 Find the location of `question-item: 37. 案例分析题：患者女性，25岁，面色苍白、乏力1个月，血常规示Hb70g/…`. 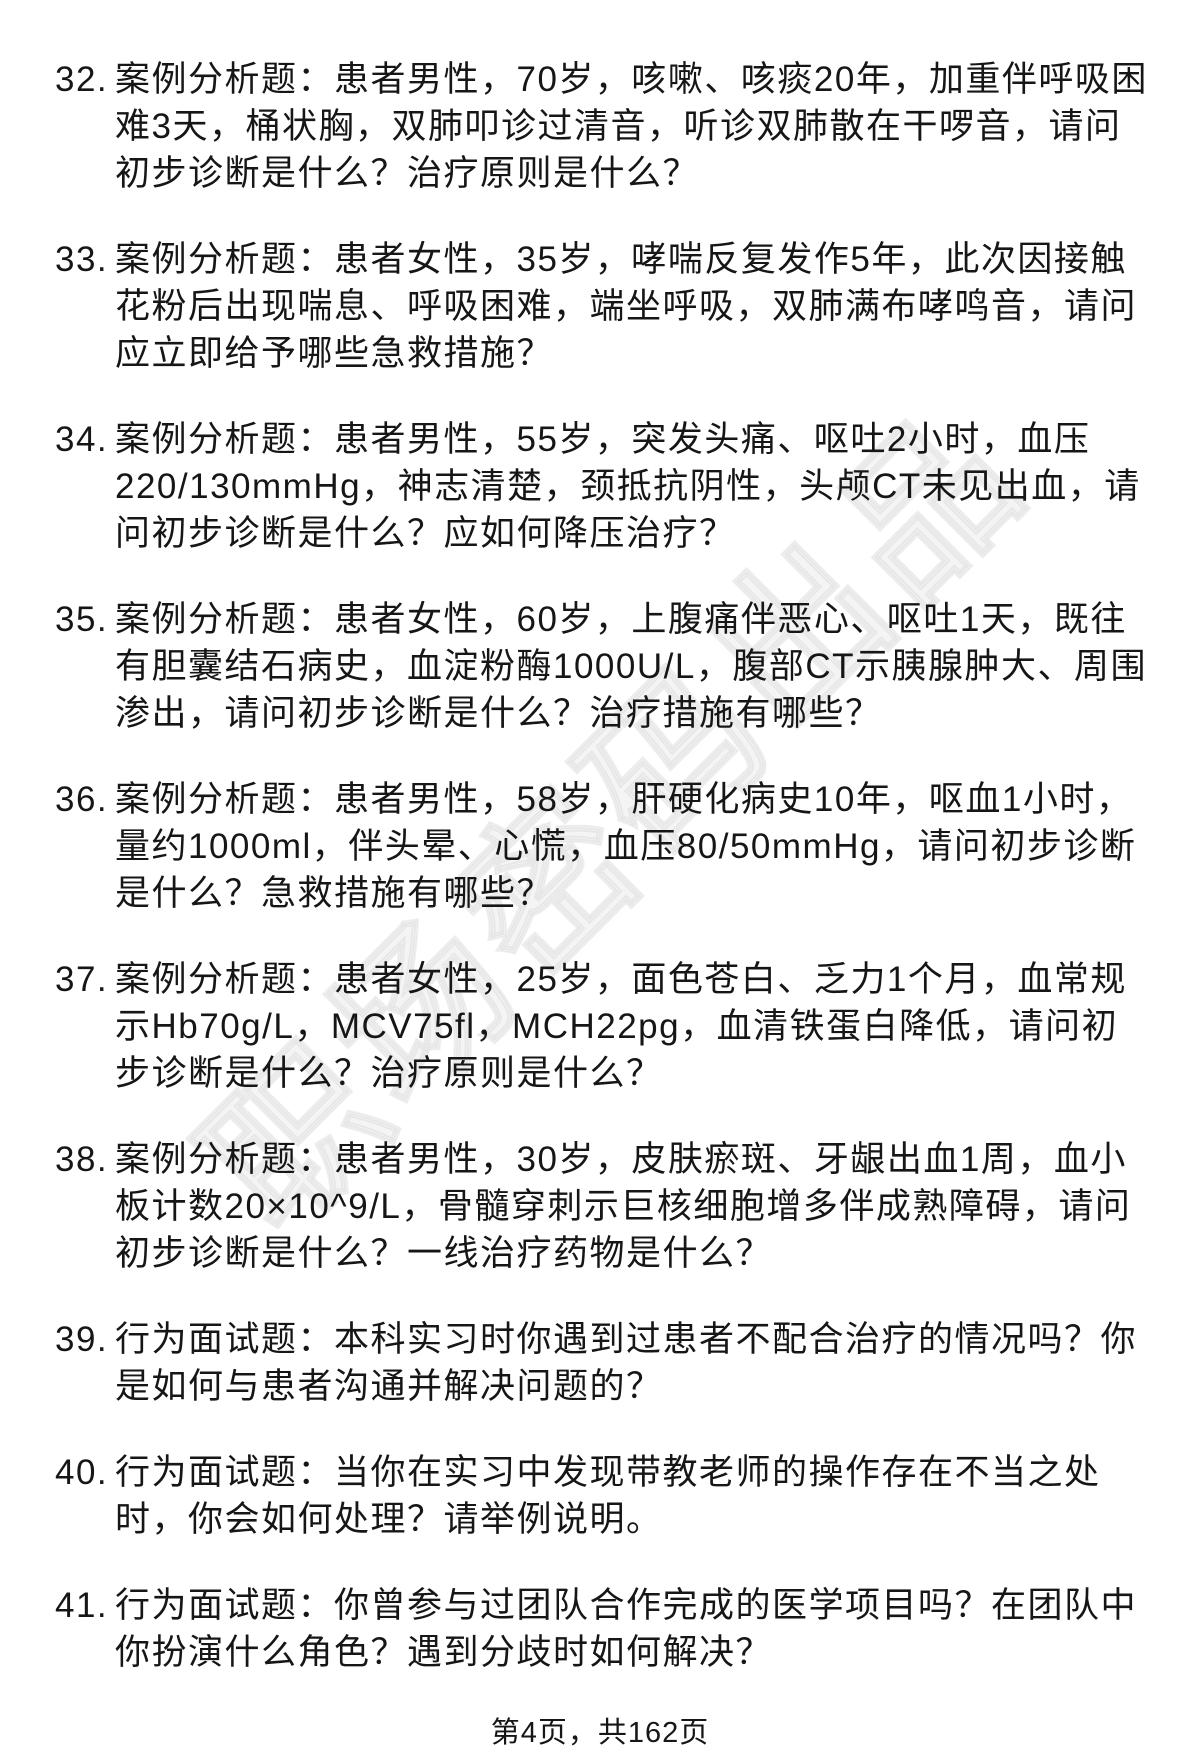

question-item: 37. 案例分析题：患者女性，25岁，面色苍白、乏力1个月，血常规示Hb70g/… is located at coordinates (602, 1026).